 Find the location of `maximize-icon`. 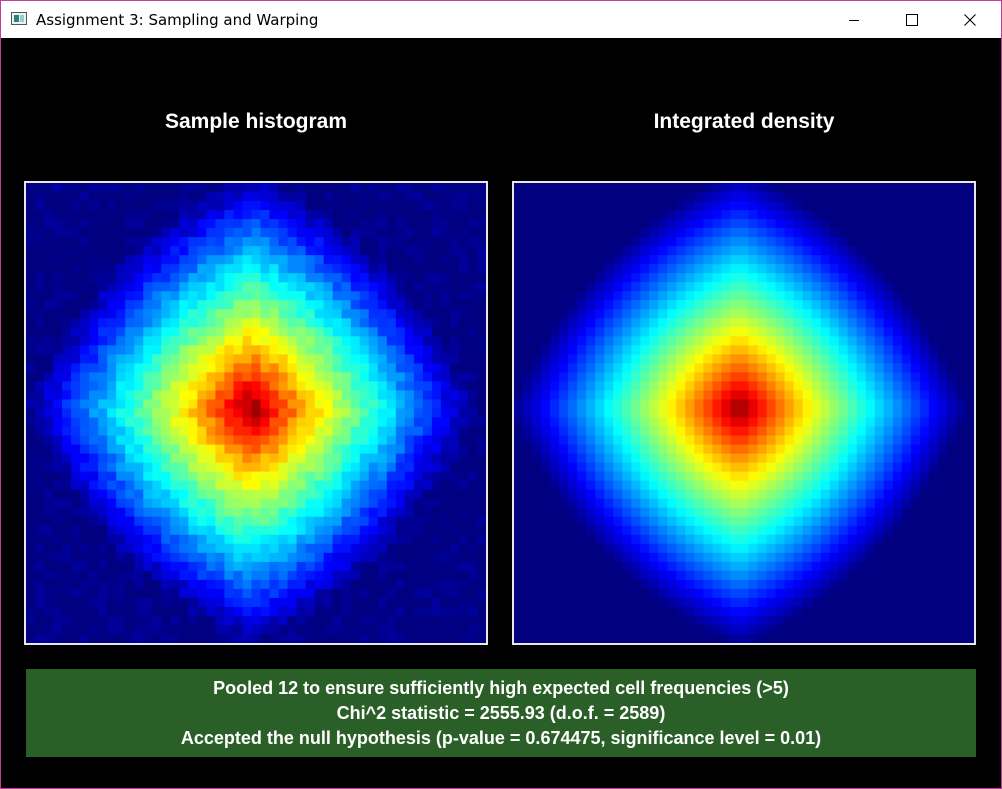

maximize-icon is located at coordinates (912, 19).